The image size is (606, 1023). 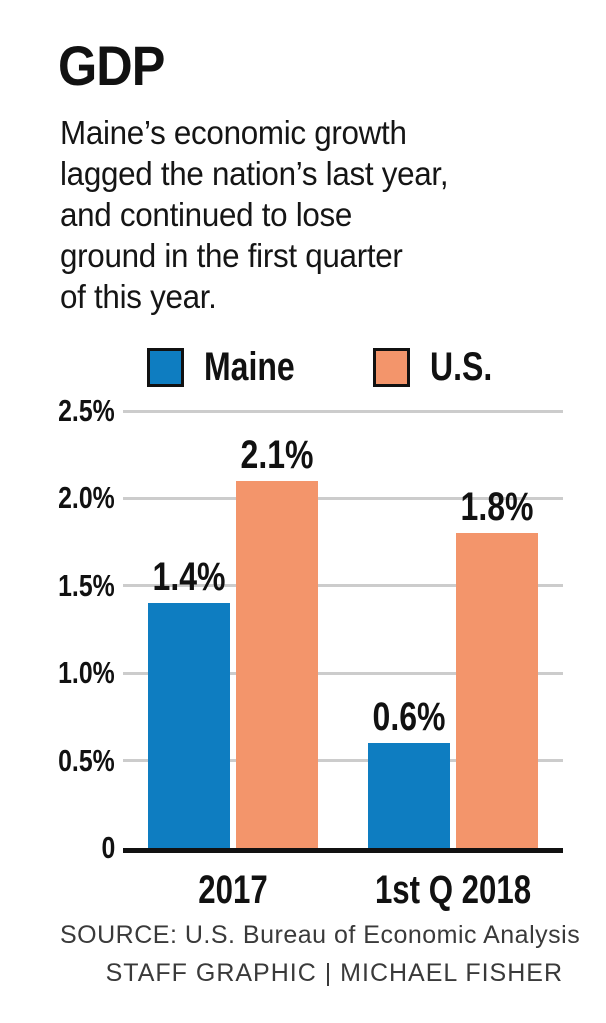 I want to click on bar-us-2017: 2.1%, so click(x=277, y=641).